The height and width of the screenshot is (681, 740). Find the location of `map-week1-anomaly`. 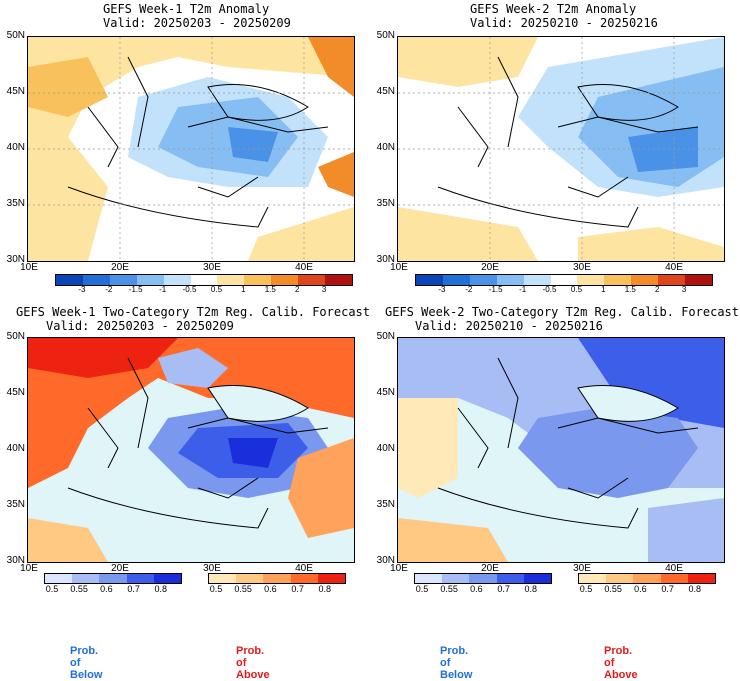

map-week1-anomaly is located at coordinates (191, 149).